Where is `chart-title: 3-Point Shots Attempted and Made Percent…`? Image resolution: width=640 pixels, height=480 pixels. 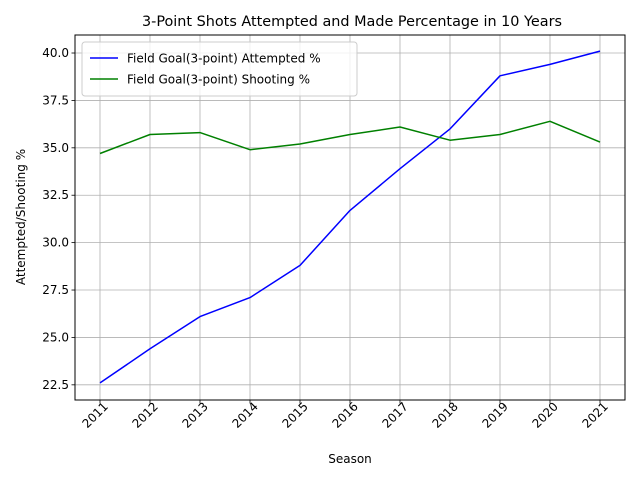
chart-title: 3-Point Shots Attempted and Made Percent… is located at coordinates (352, 22).